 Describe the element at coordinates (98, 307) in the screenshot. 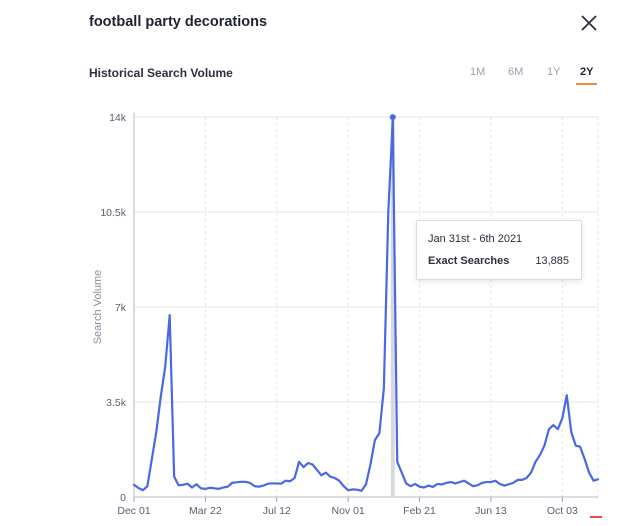

I see `y-axis-label: Search Volume` at that location.